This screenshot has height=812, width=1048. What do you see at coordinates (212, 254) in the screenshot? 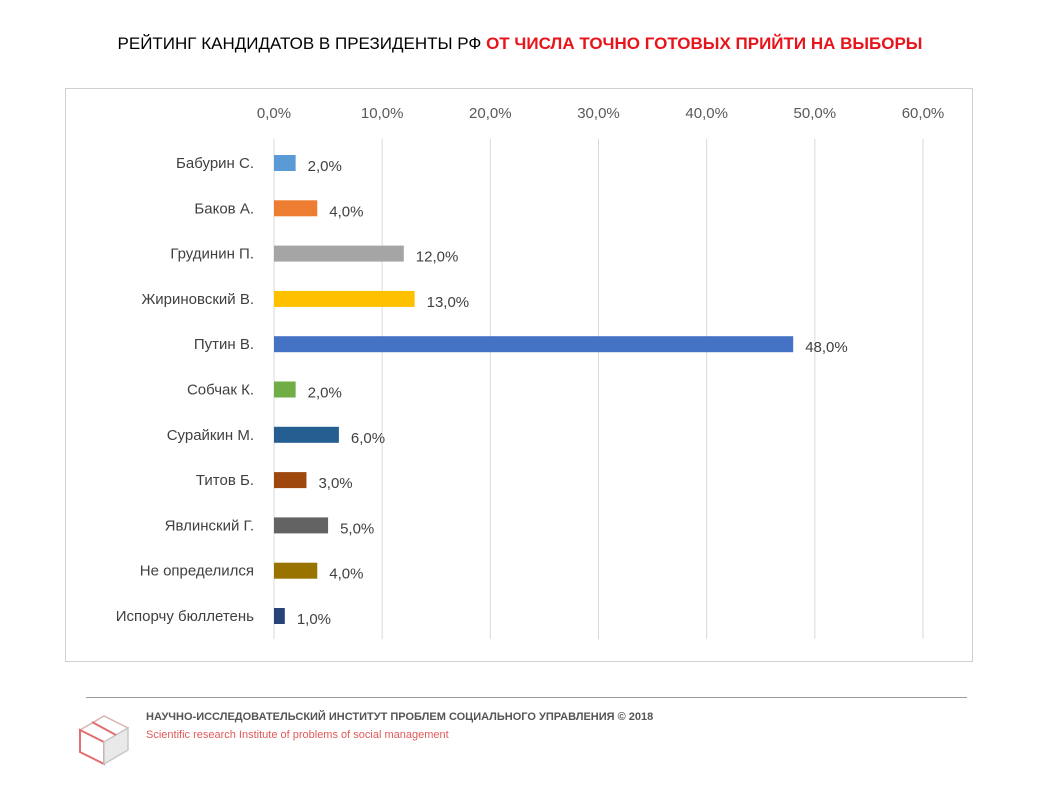
I see `category-label: Грудинин П.` at bounding box center [212, 254].